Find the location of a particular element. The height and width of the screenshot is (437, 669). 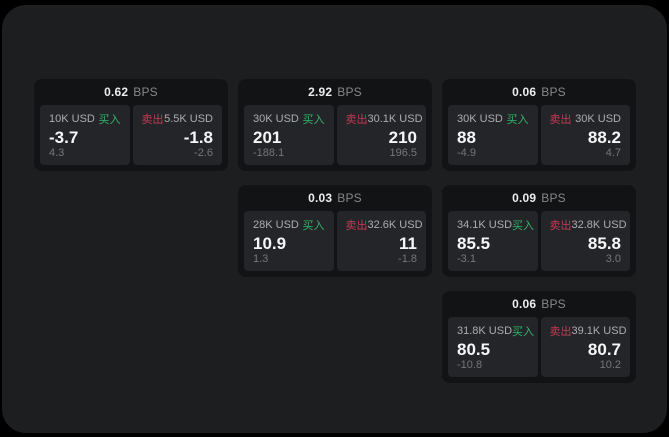

sell-size-label: 32.6K USD is located at coordinates (395, 225).